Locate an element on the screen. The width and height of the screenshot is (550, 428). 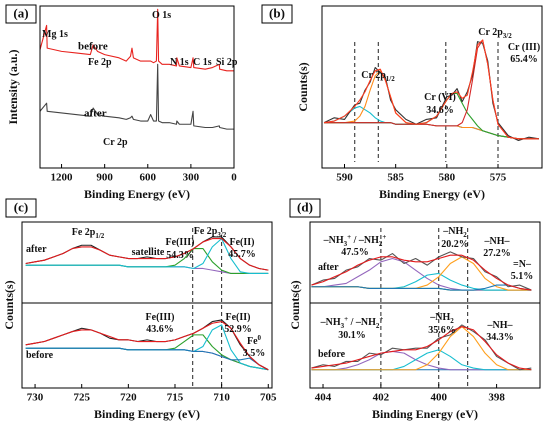
annotation: 43.6% is located at coordinates (160, 329).